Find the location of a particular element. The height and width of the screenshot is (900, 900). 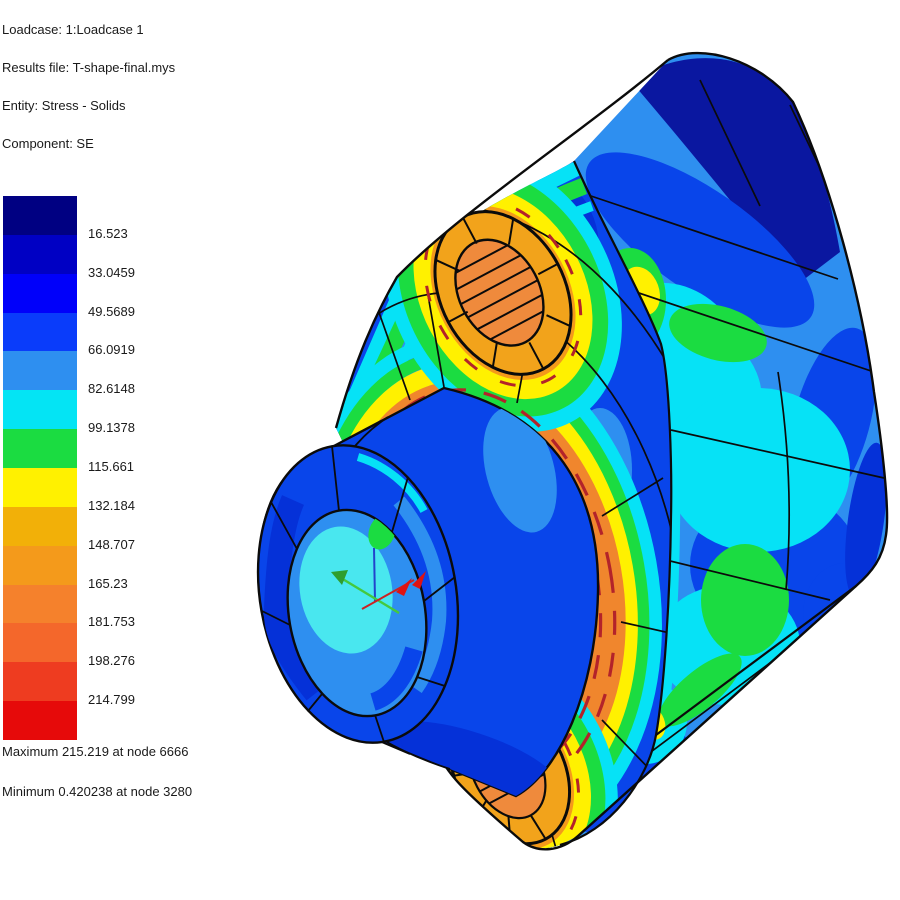

legend-level-label: 82.6148 is located at coordinates (111, 388).